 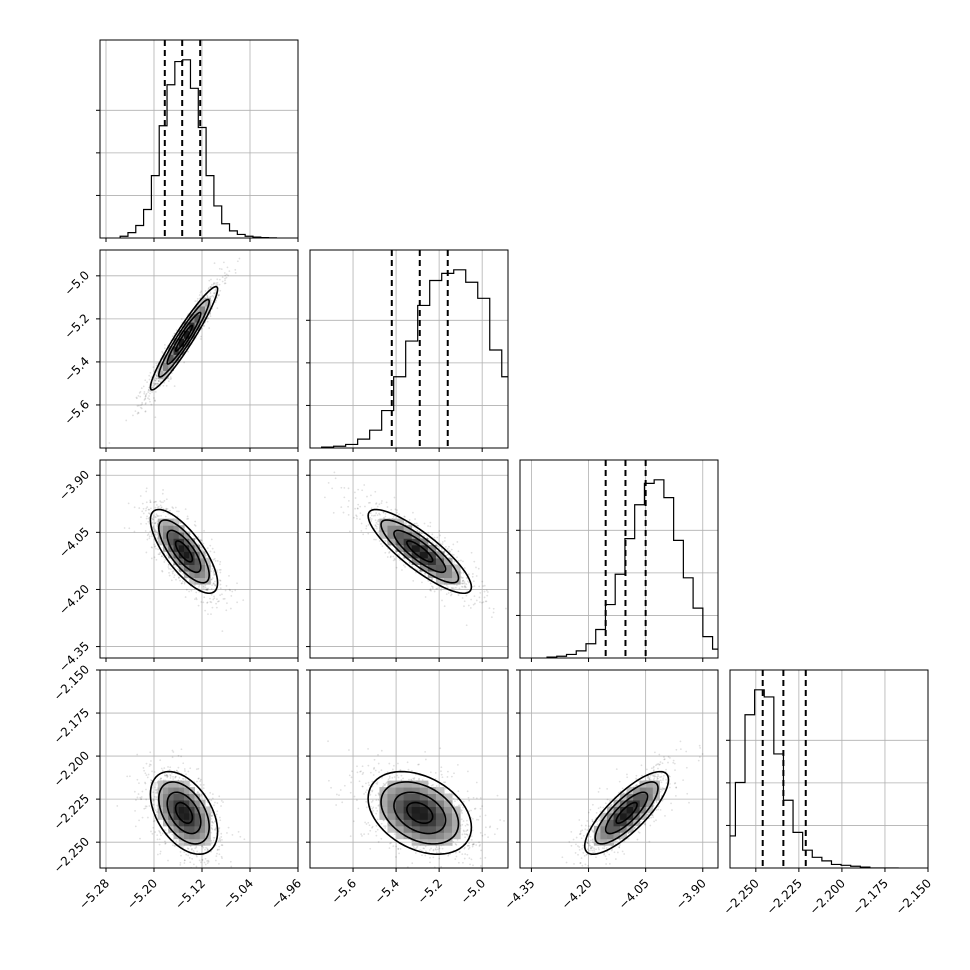 I want to click on panel-frame, so click(x=619, y=559).